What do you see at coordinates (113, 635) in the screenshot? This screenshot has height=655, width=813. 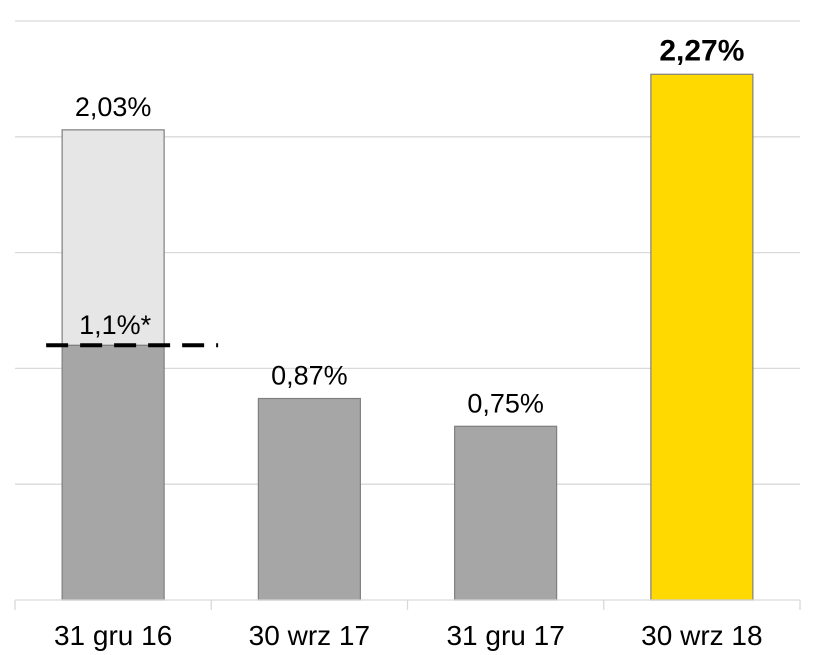 I see `x-tick-label-1: 31 gru 16` at bounding box center [113, 635].